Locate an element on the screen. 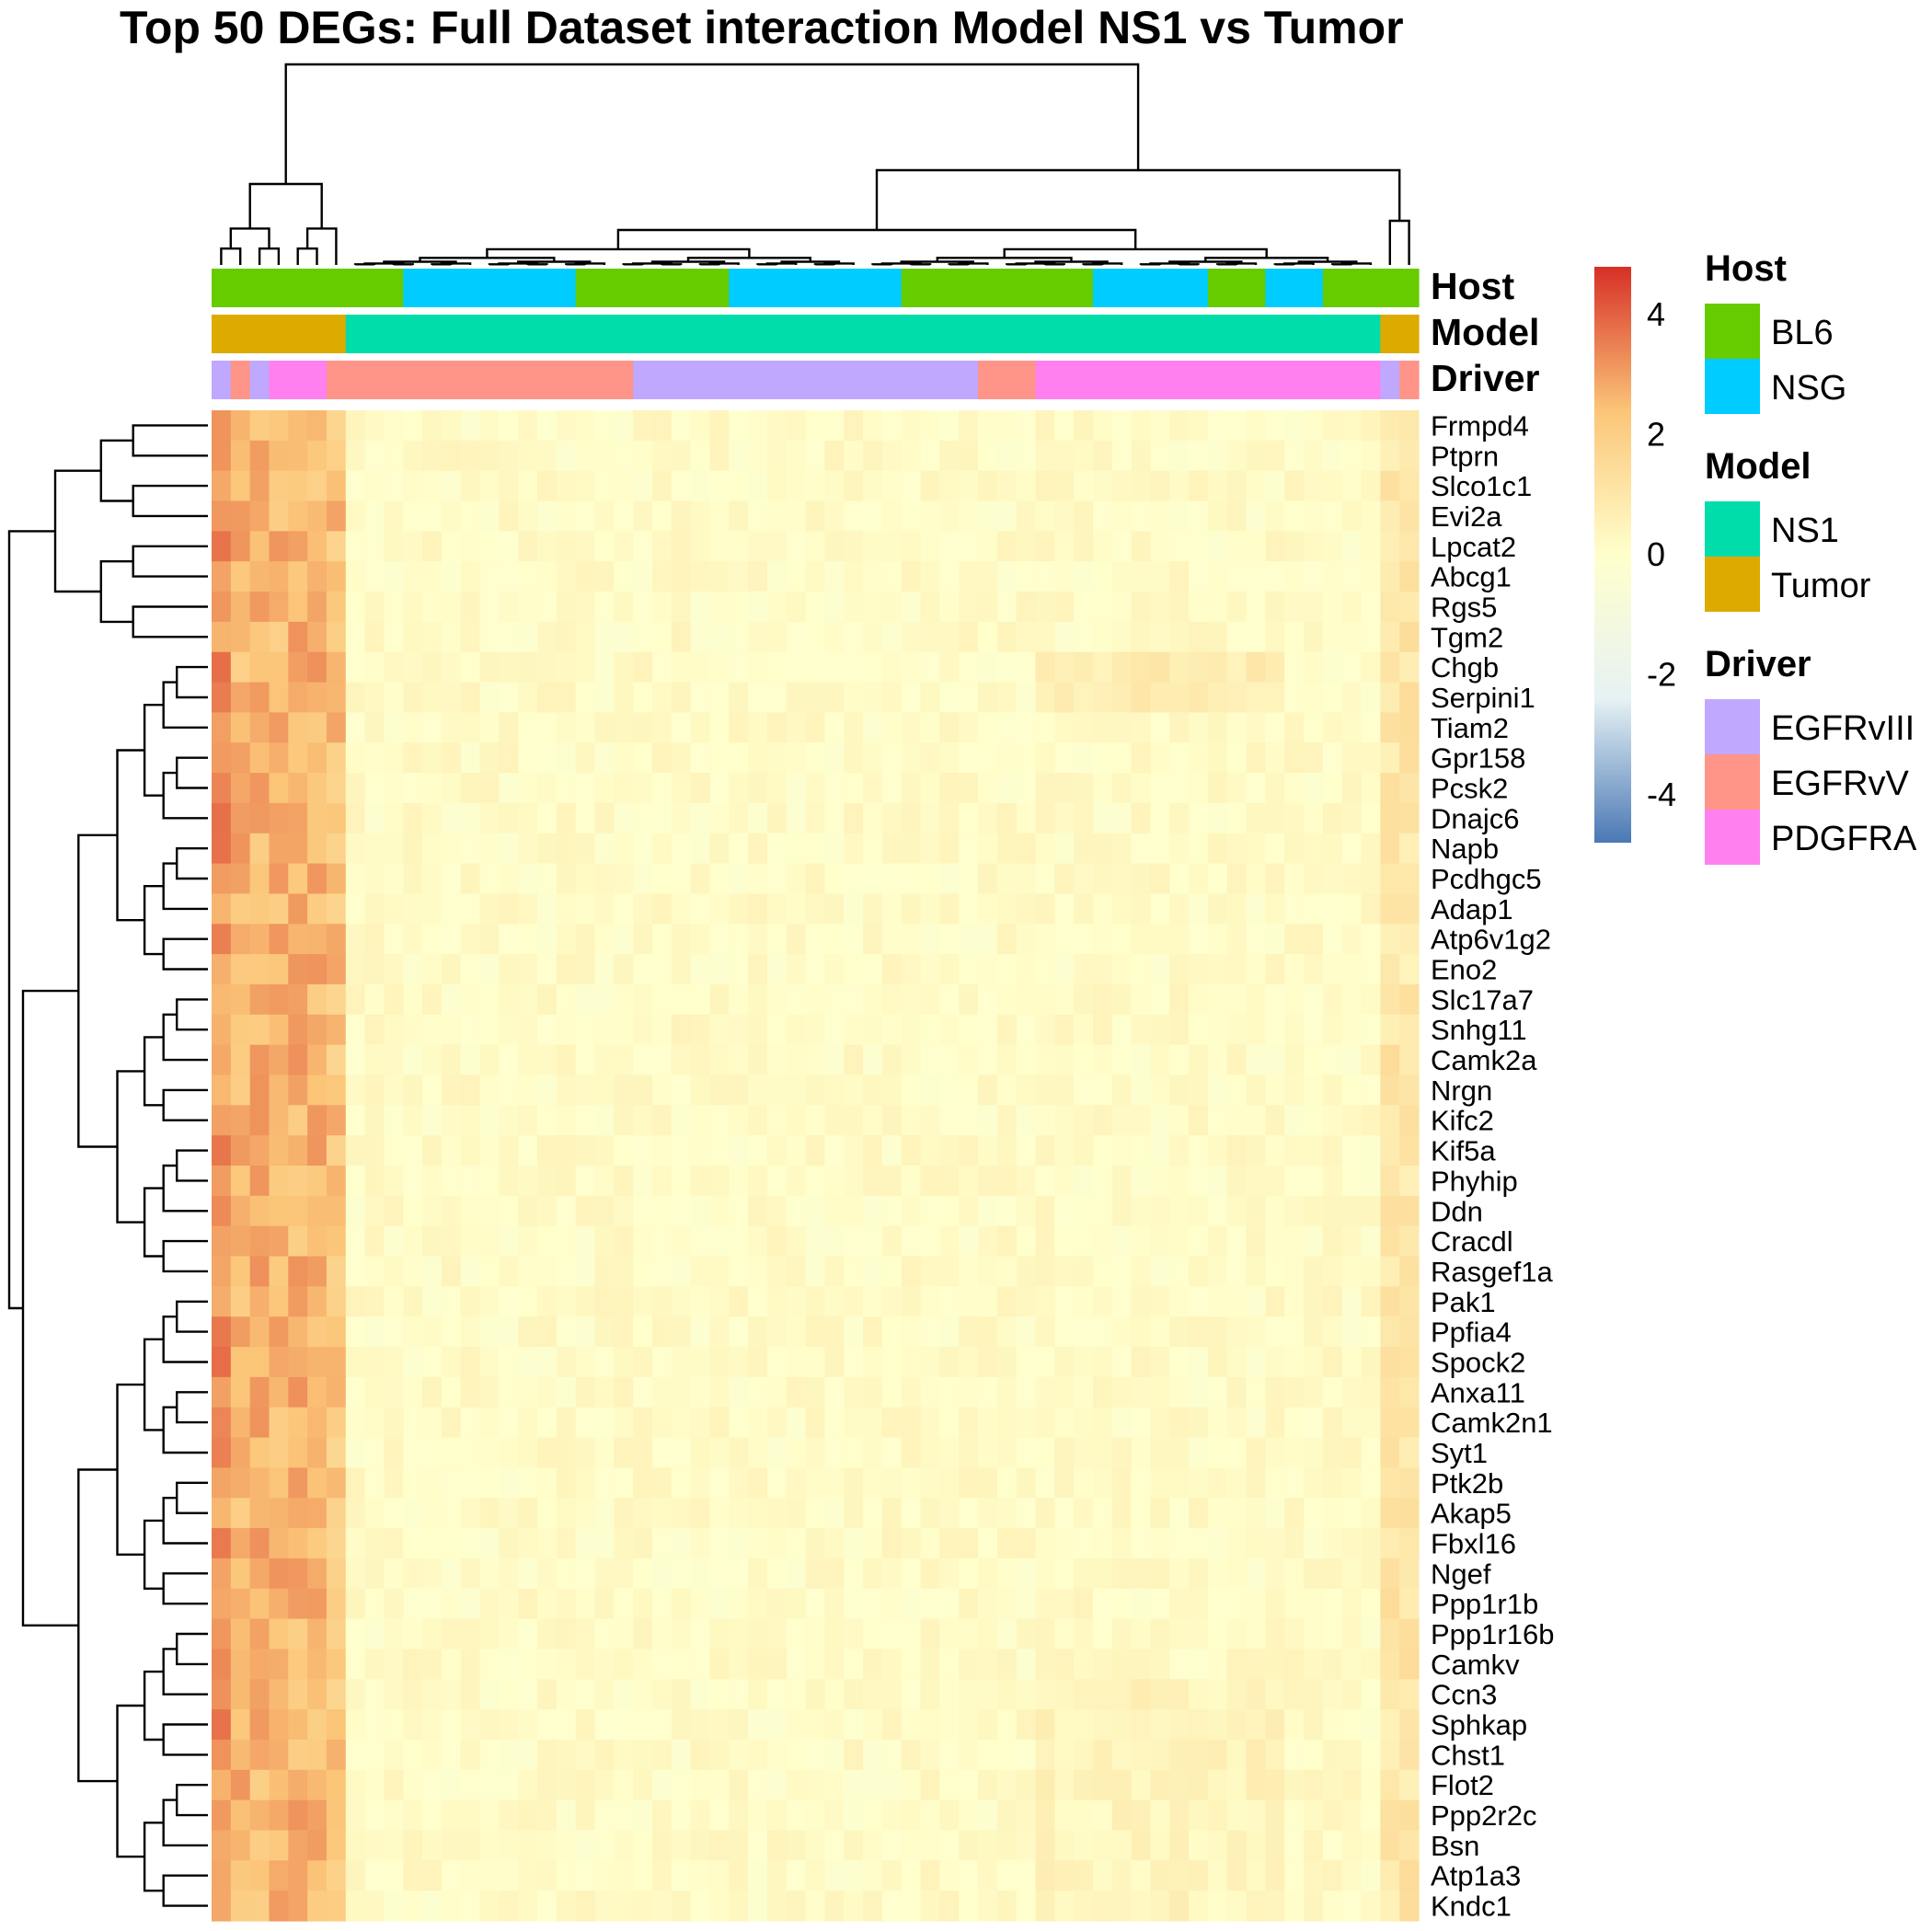 The height and width of the screenshot is (1931, 1932). dendrogram-branch is located at coordinates (77, 531).